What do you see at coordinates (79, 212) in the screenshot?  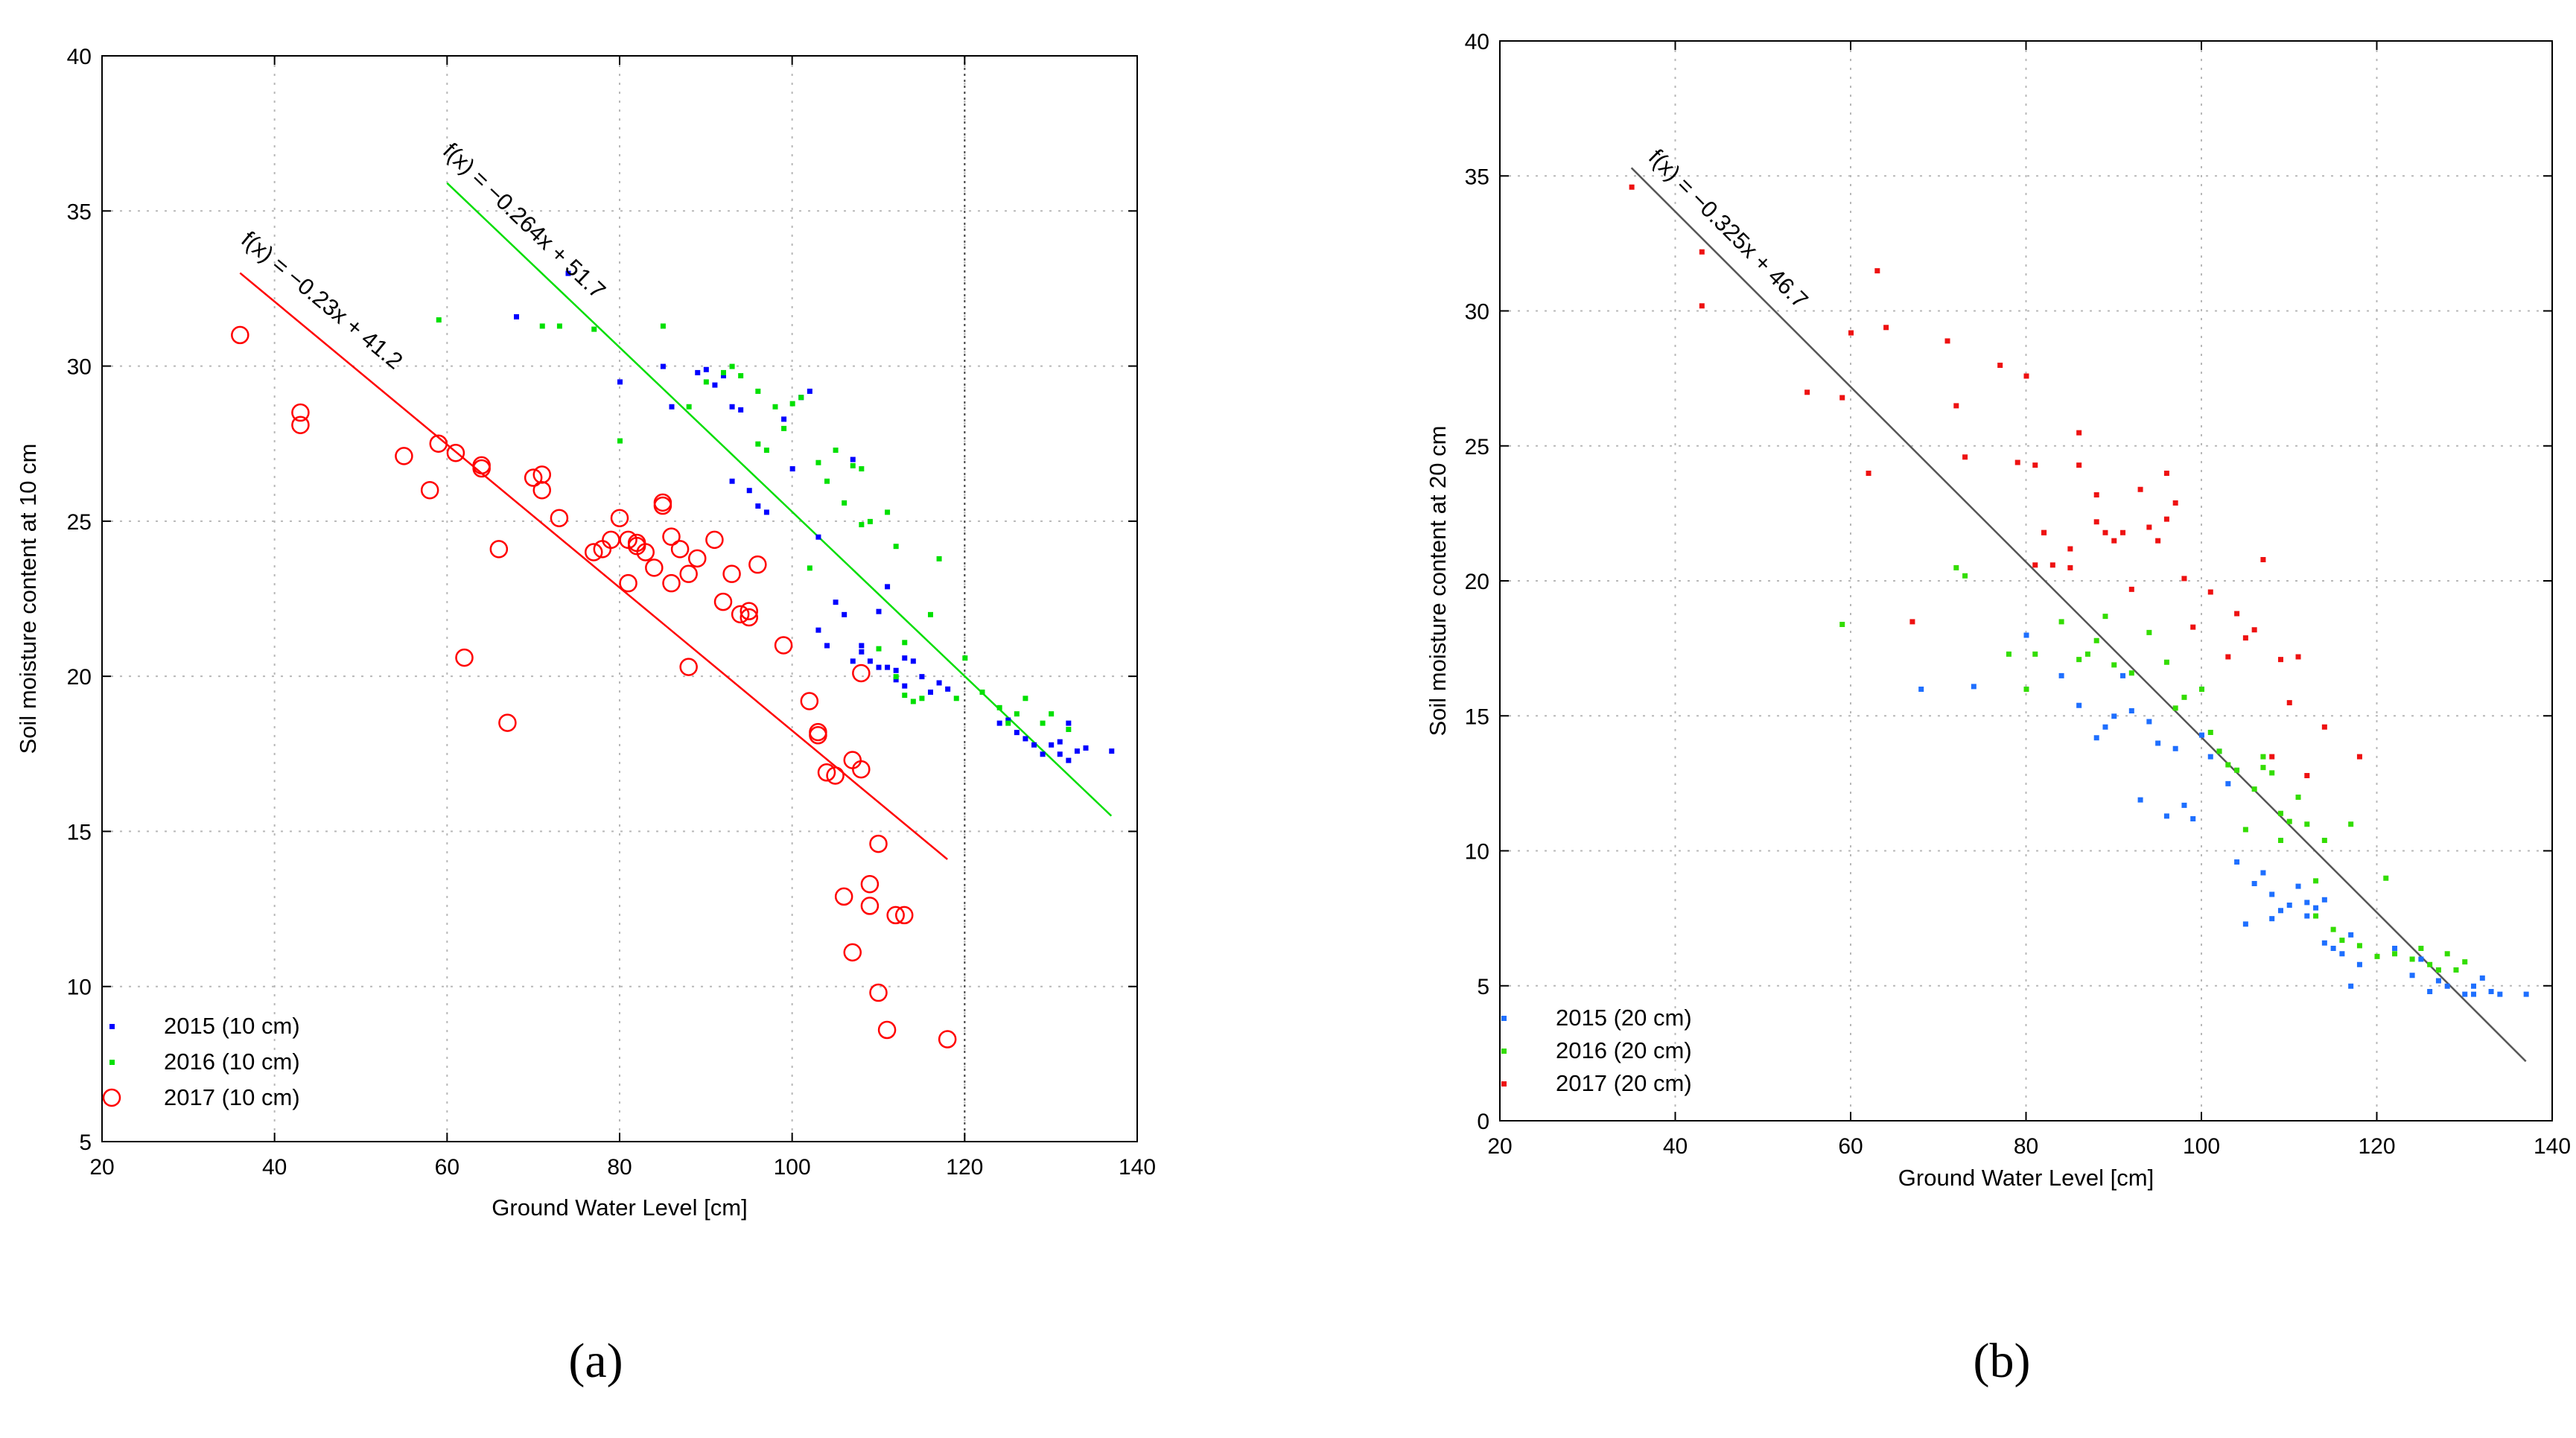 I see `y-tick-label-a: 35` at bounding box center [79, 212].